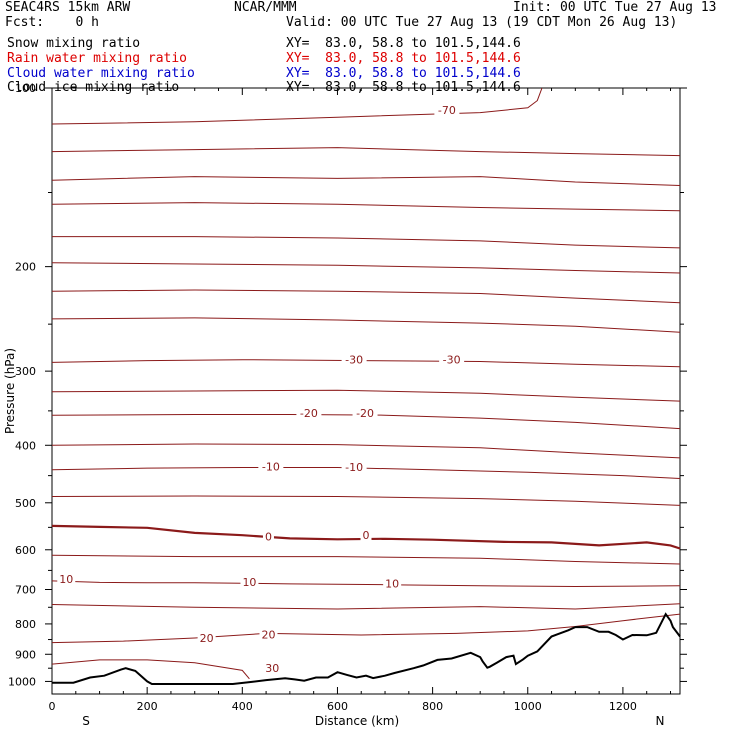  Describe the element at coordinates (337, 706) in the screenshot. I see `x-tick-label: 600` at that location.